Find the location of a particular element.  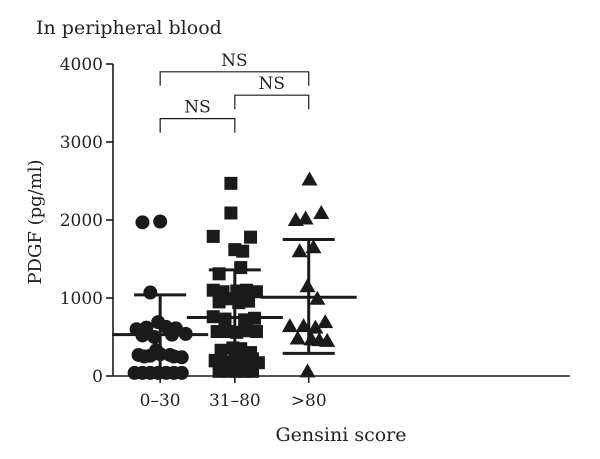

mean-sd-bars is located at coordinates (234, 306).